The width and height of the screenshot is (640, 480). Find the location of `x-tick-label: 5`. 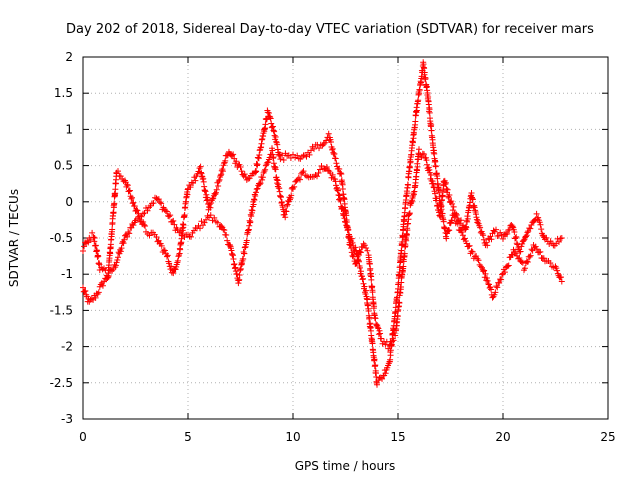

x-tick-label: 5 is located at coordinates (188, 437).